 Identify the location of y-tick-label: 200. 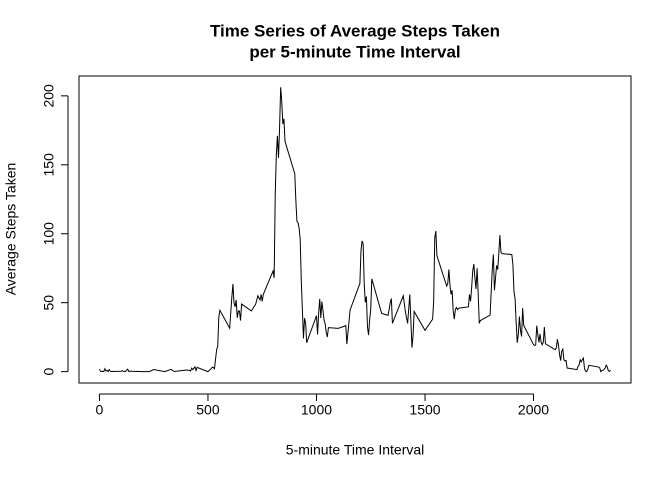
(49, 96).